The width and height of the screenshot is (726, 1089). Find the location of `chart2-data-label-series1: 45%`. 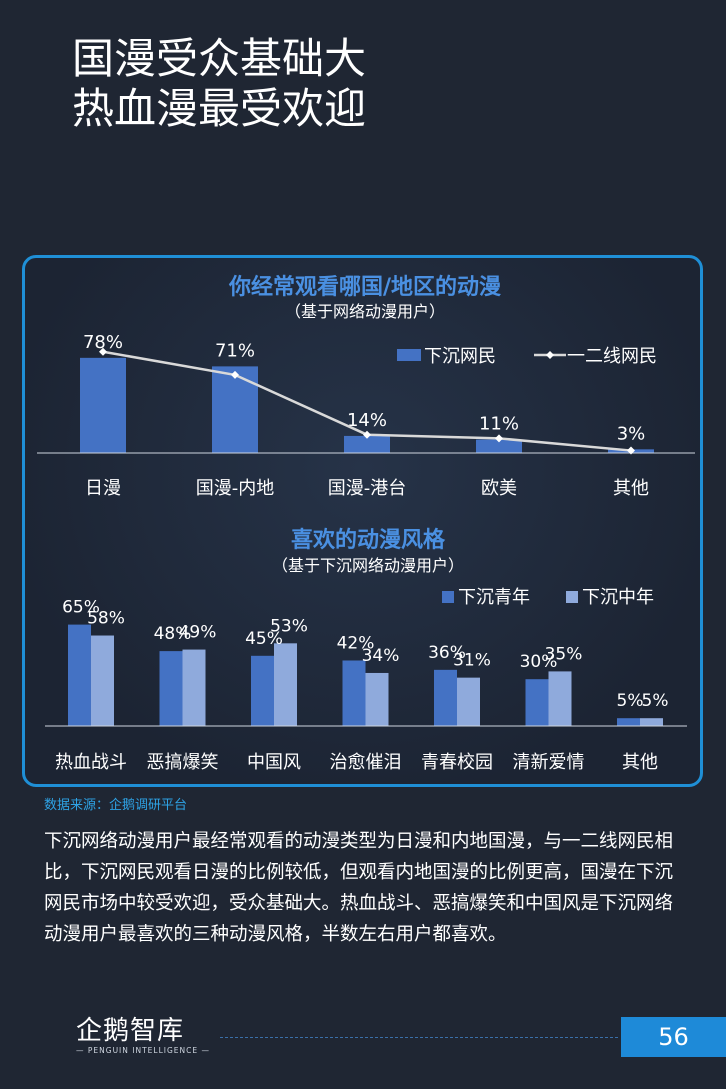

chart2-data-label-series1: 45% is located at coordinates (264, 639).